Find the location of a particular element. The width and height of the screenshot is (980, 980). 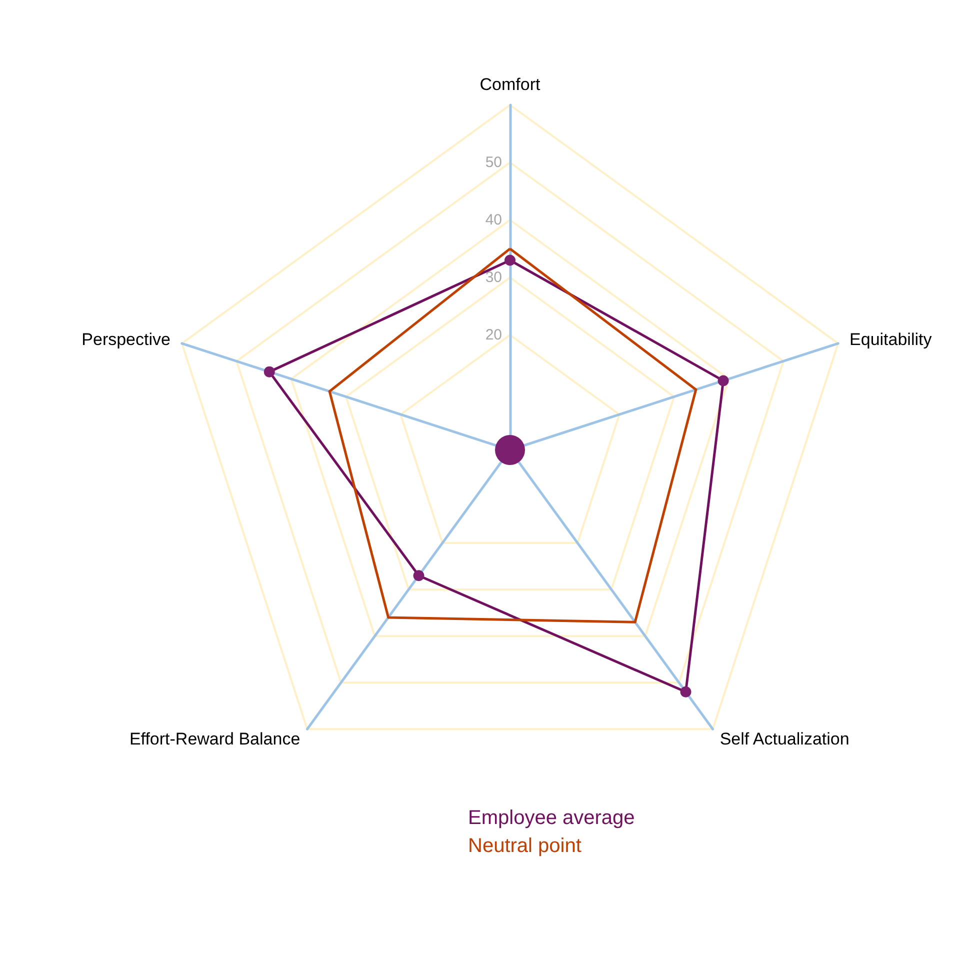

spoke-label: Self Actualization is located at coordinates (785, 738).